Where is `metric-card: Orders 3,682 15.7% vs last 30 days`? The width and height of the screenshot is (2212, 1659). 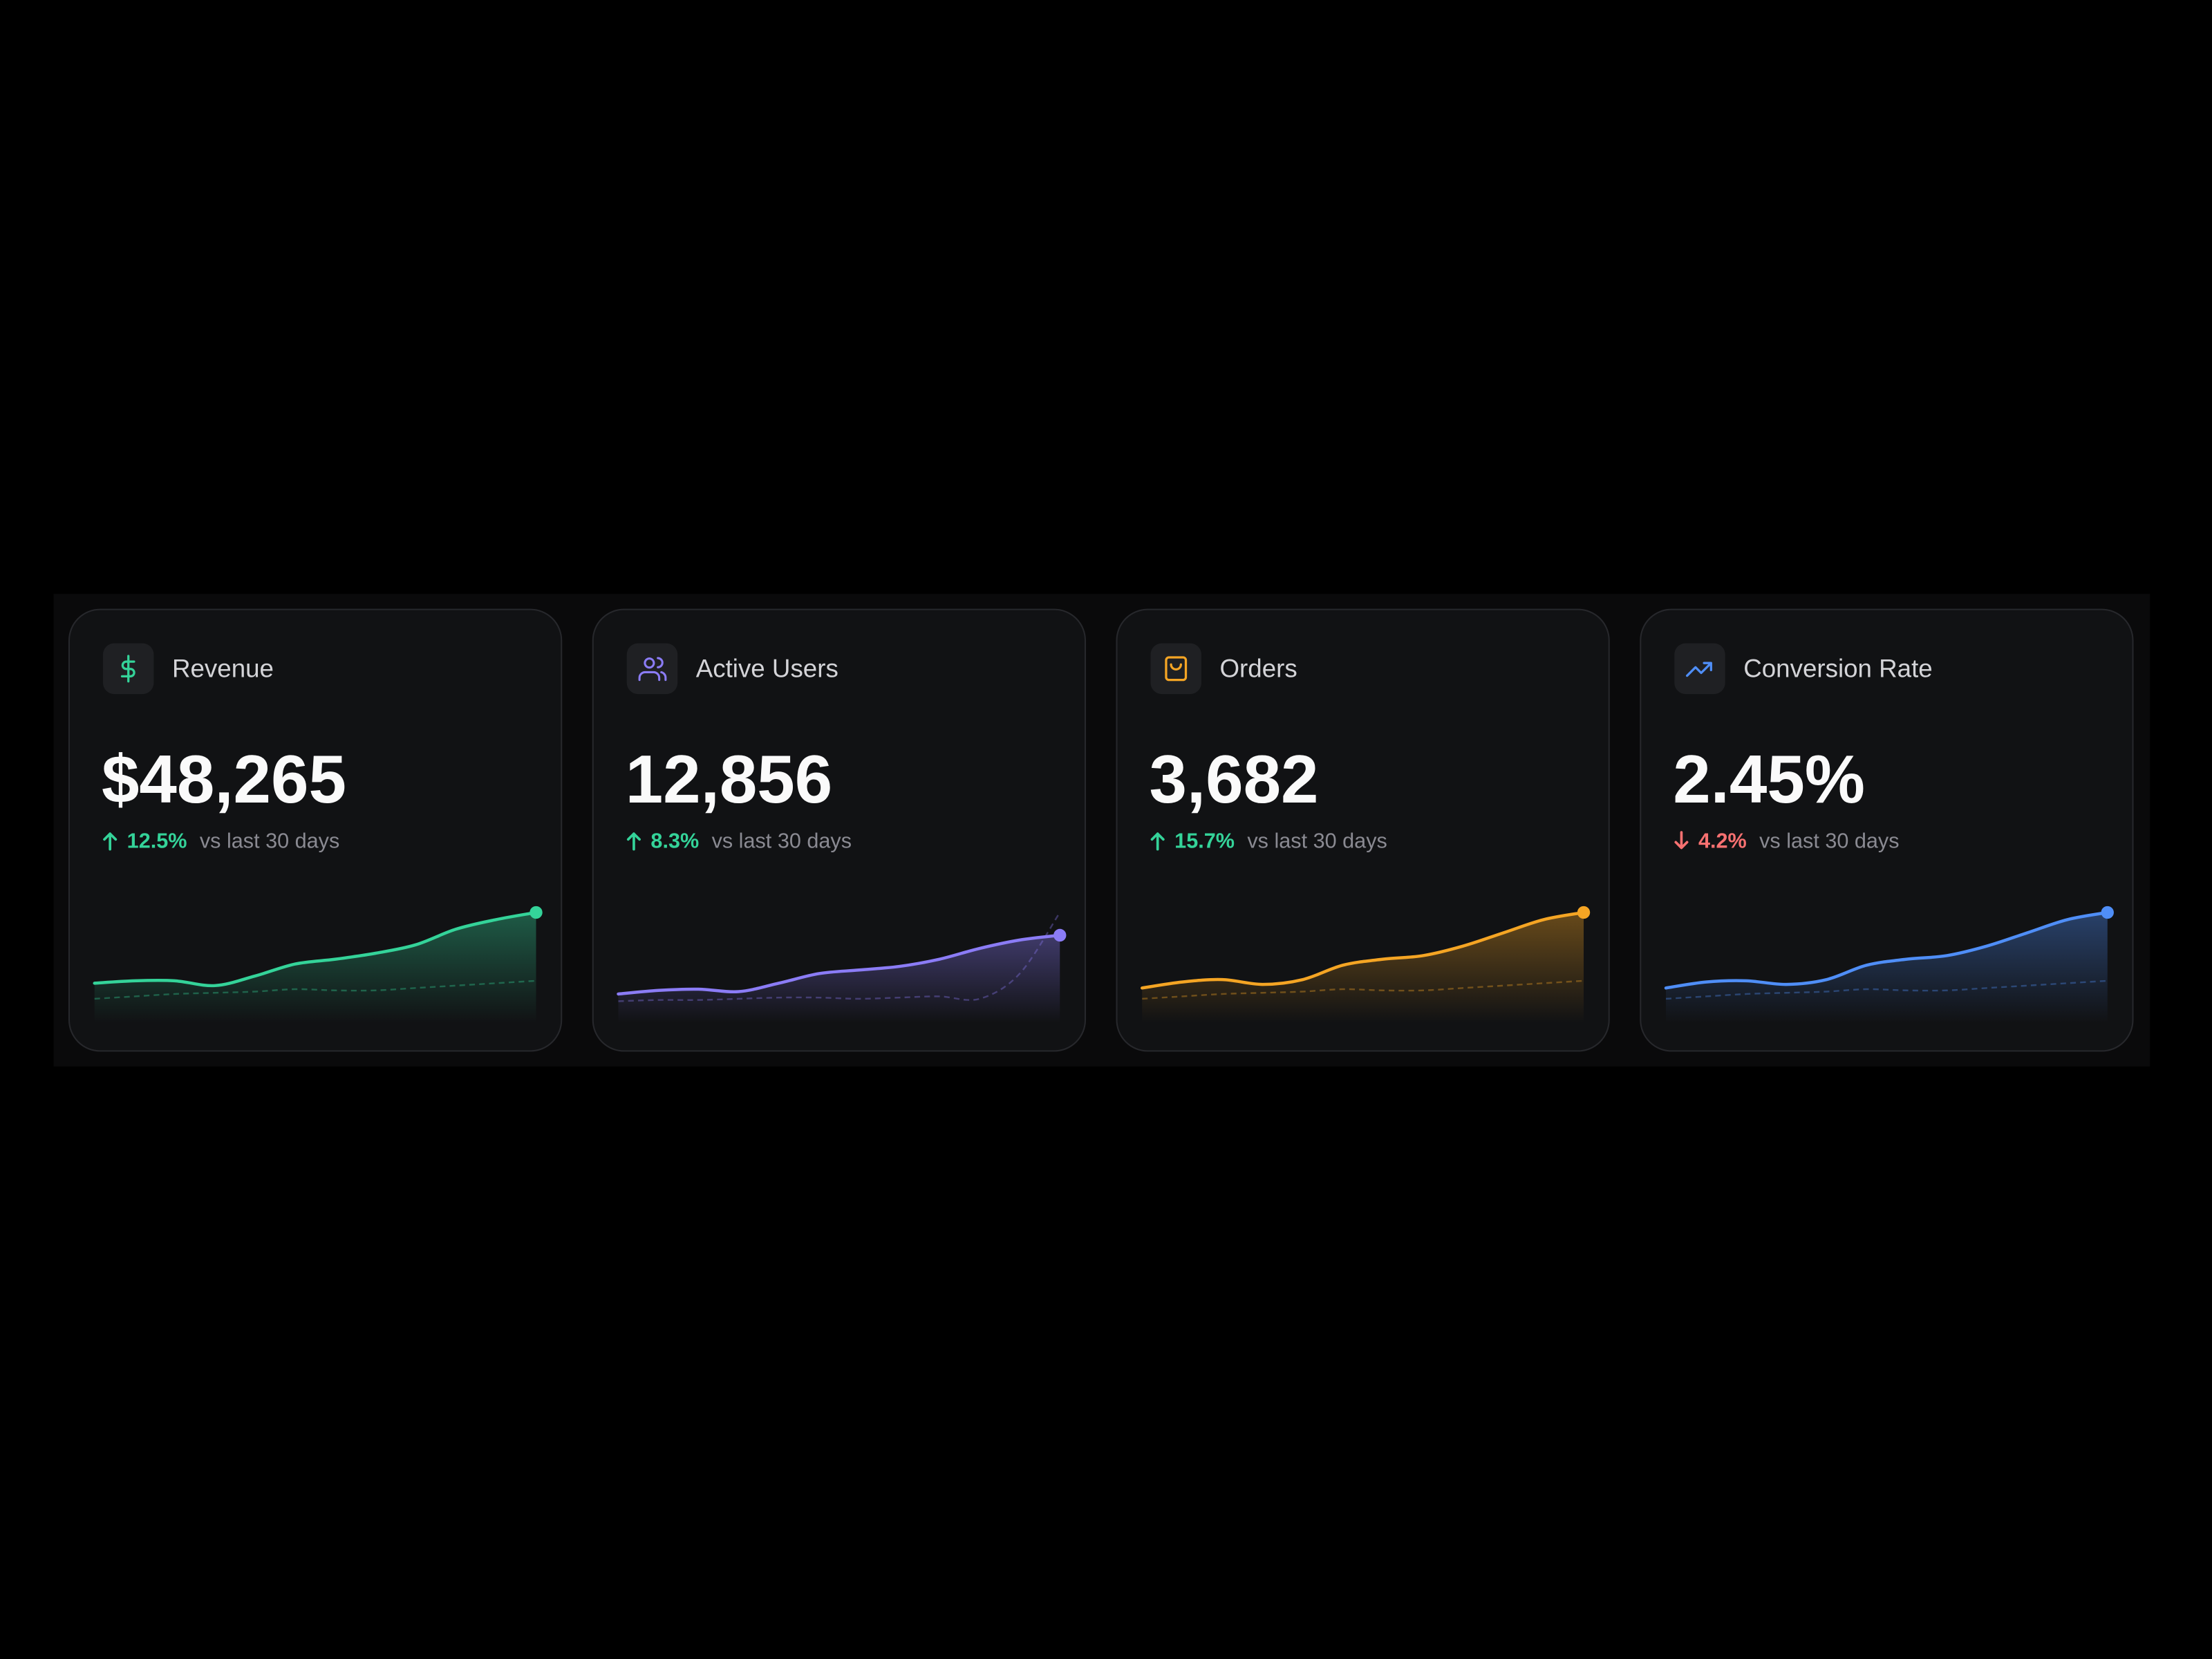
metric-card: Orders 3,682 15.7% vs last 30 days is located at coordinates (1363, 830).